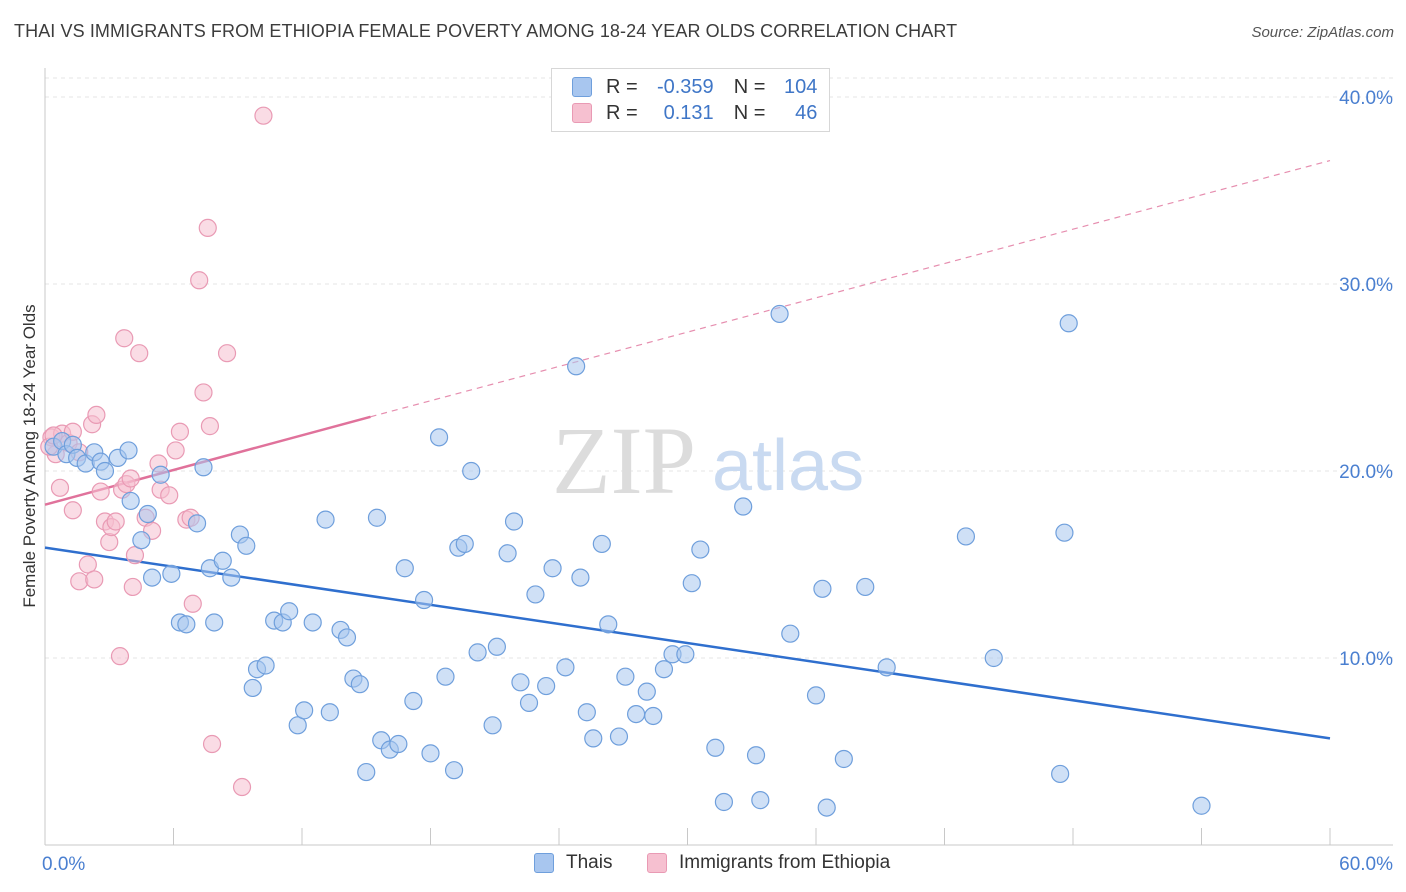  I want to click on thais-swatch, so click(582, 87).